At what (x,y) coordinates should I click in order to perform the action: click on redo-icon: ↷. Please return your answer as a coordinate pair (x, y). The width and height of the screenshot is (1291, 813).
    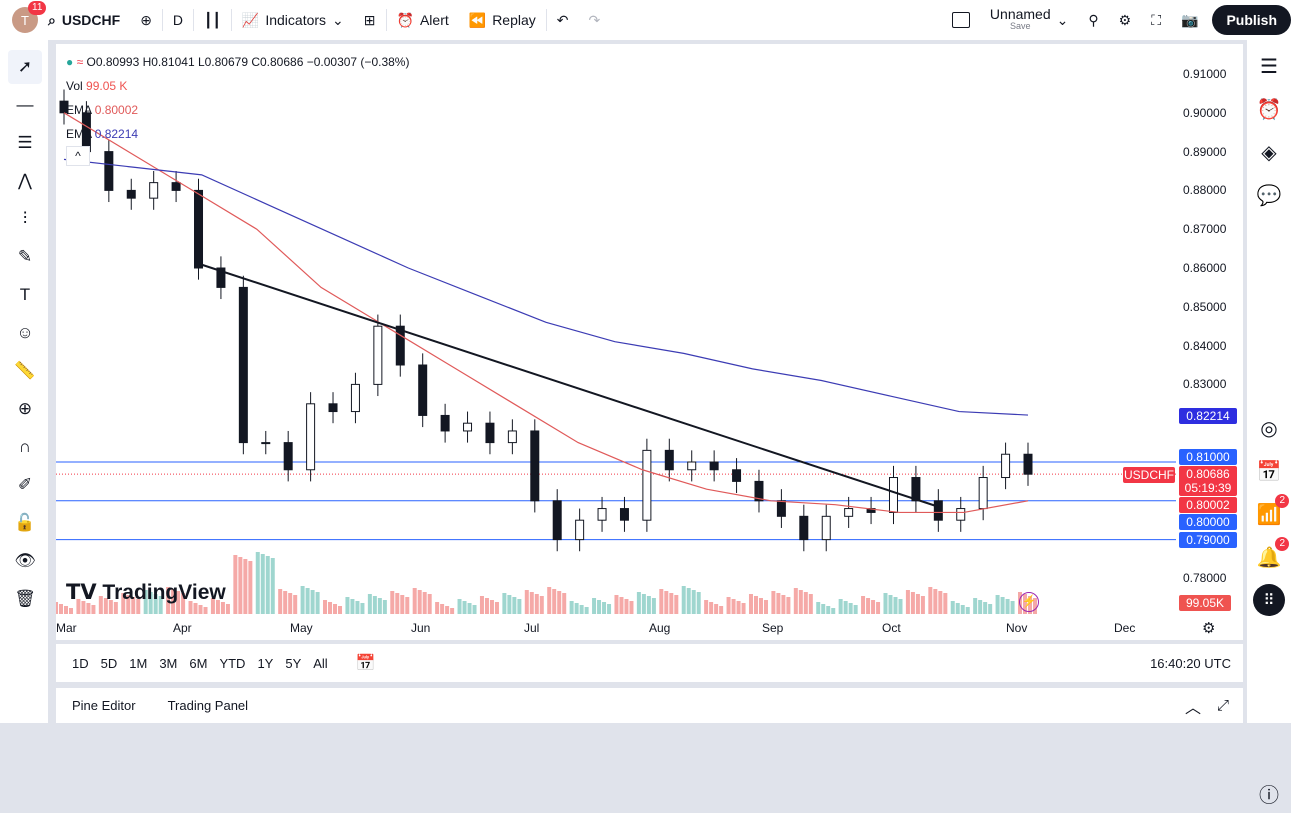
    Looking at the image, I should click on (594, 19).